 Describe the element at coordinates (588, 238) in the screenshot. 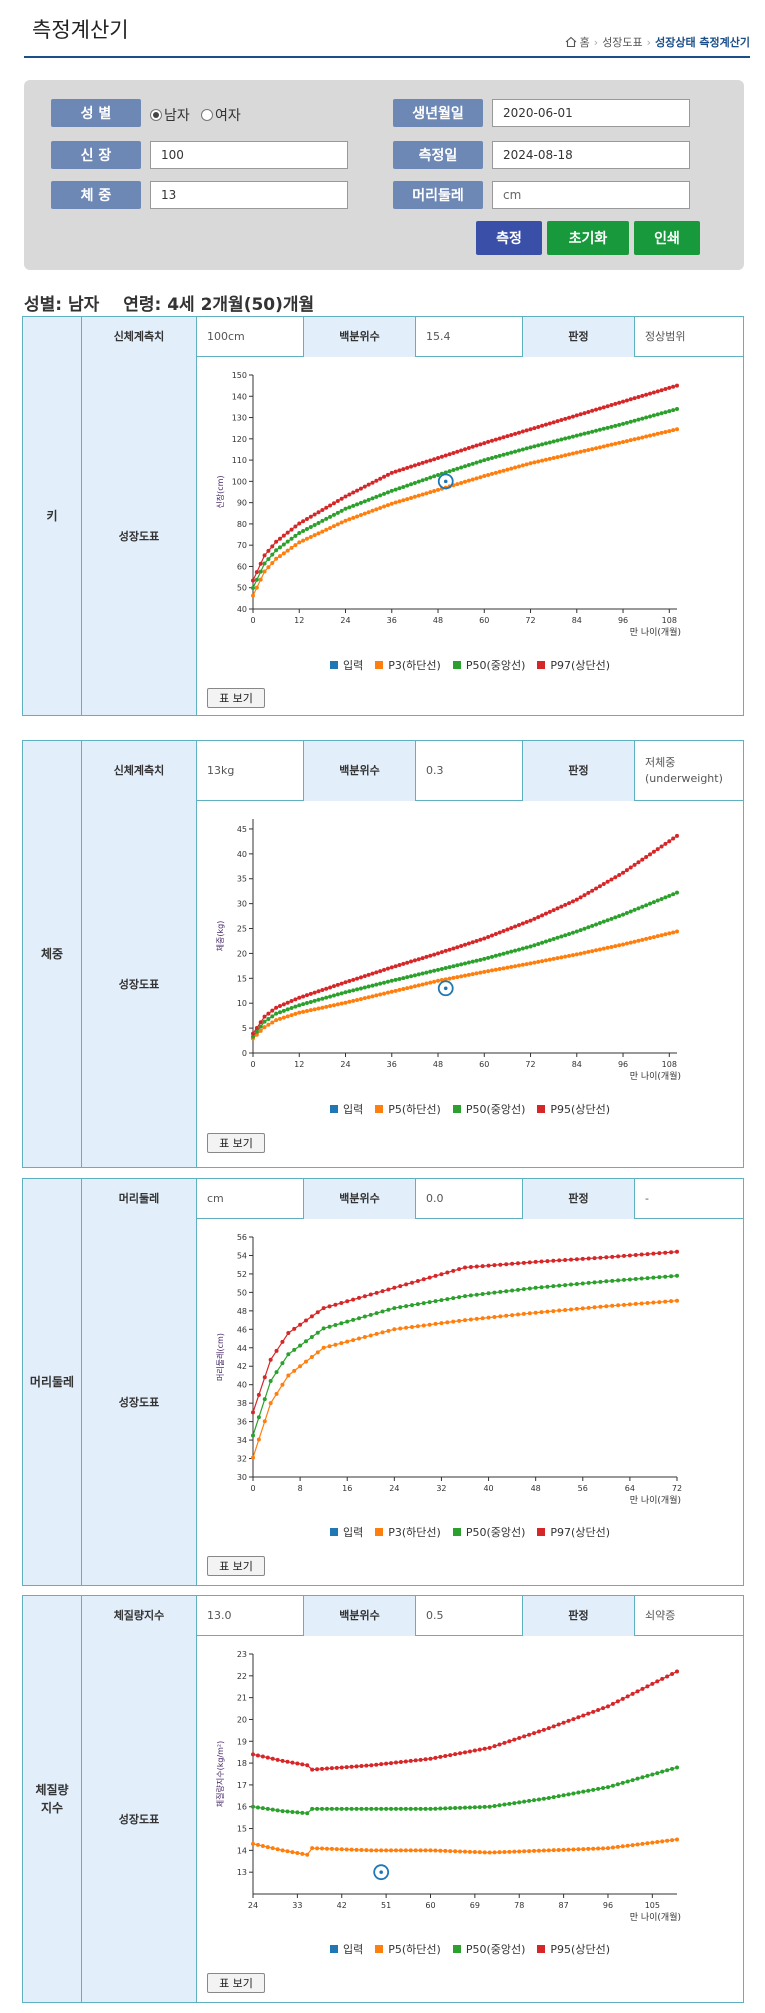

I see `reset-button: 초기화` at that location.